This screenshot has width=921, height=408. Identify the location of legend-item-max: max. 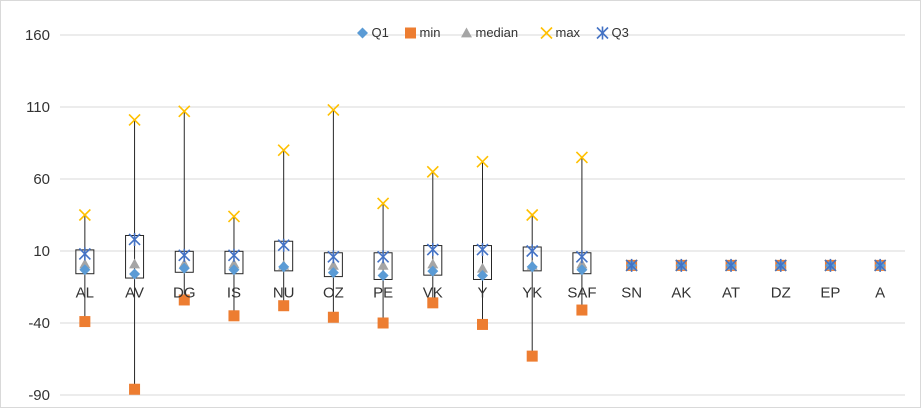
(560, 32).